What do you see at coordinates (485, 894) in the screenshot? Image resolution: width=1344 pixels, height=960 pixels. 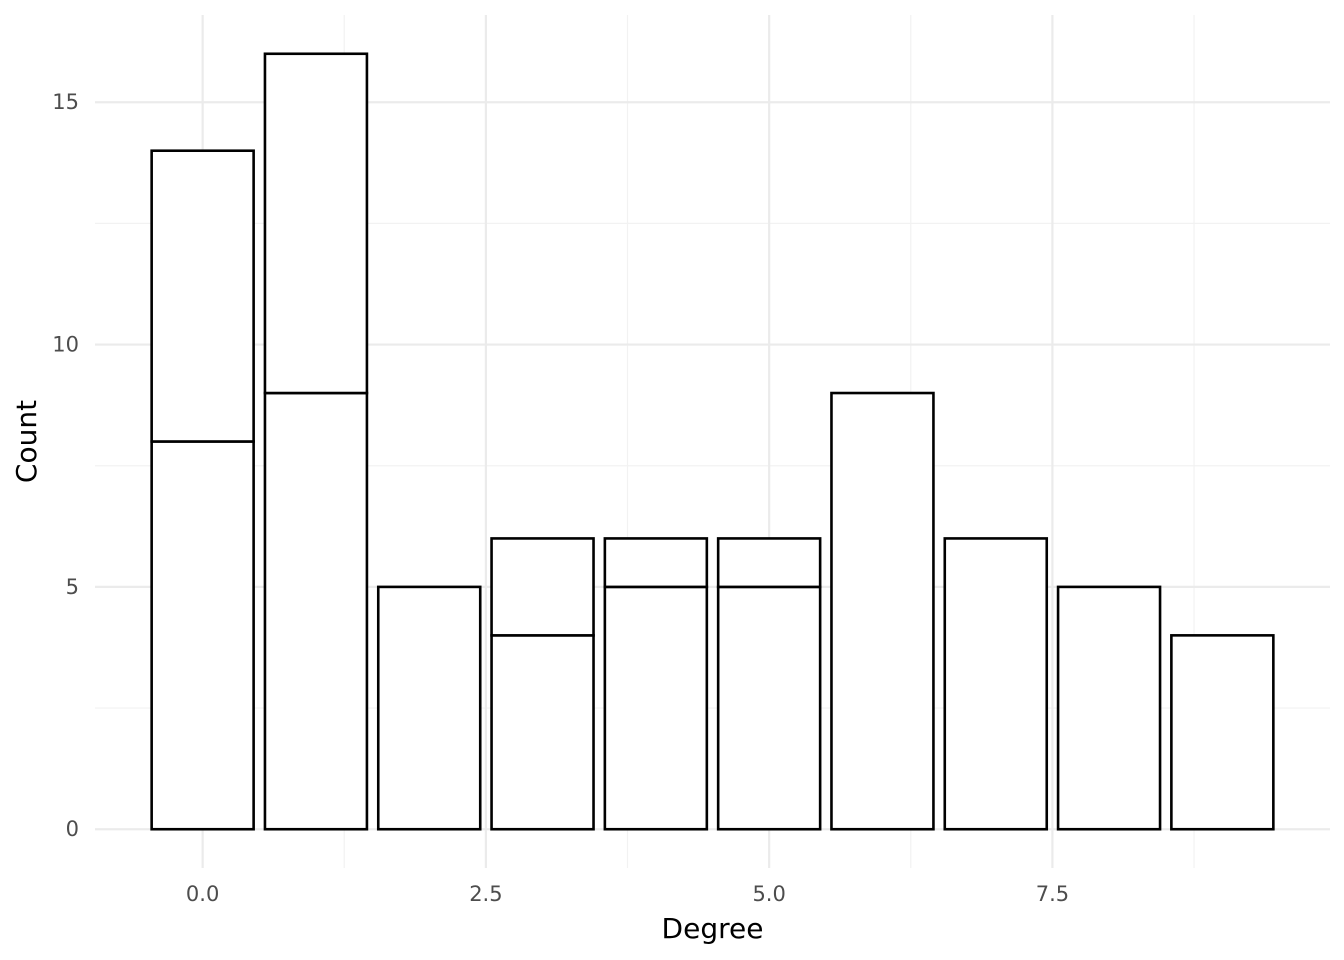 I see `x-tick-label: 2.5` at bounding box center [485, 894].